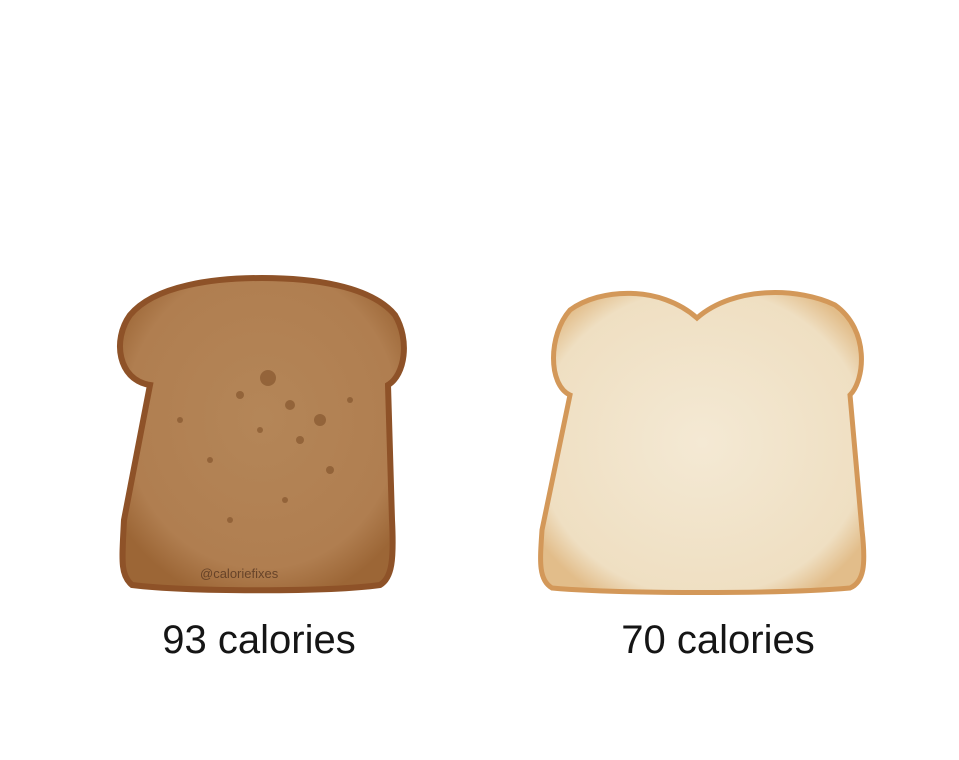 This screenshot has width=959, height=760. I want to click on wheat-bread-calories: 93 calories, so click(259, 640).